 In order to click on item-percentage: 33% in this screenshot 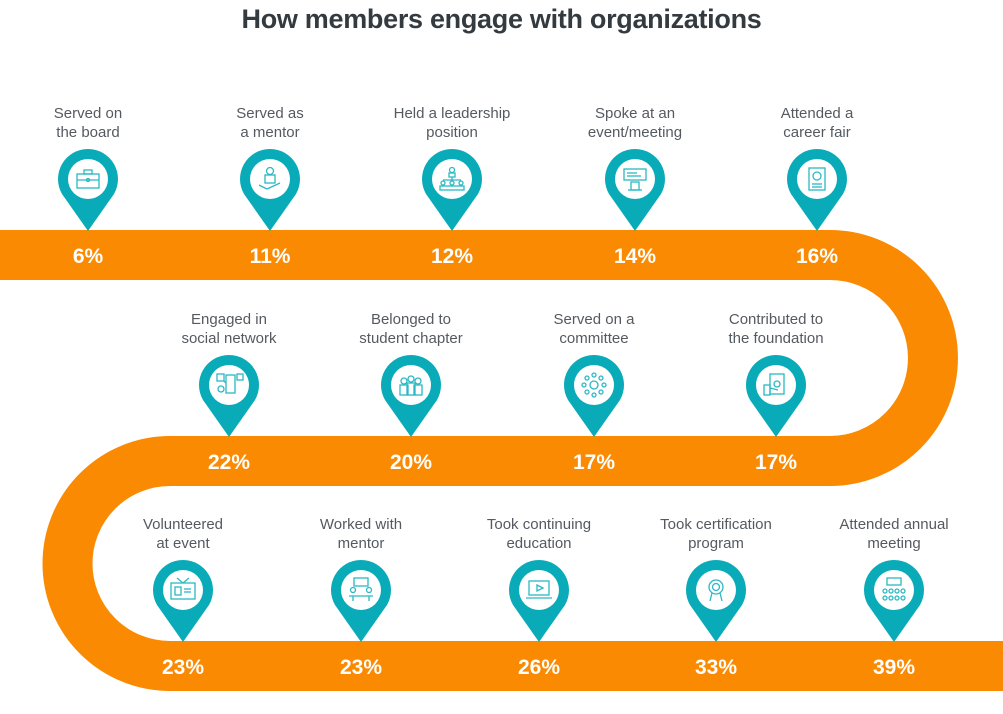, I will do `click(716, 667)`.